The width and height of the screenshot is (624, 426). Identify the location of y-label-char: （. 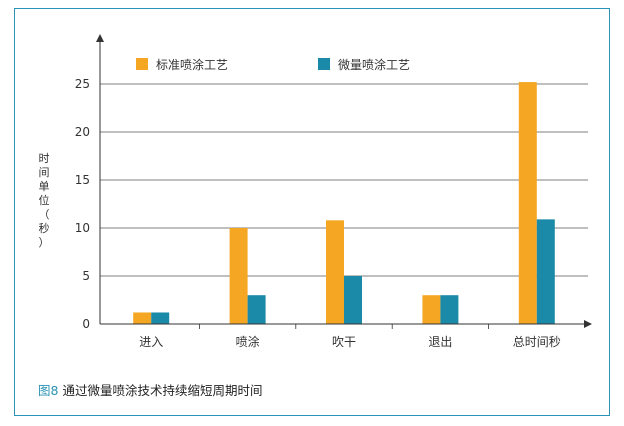
(44, 214).